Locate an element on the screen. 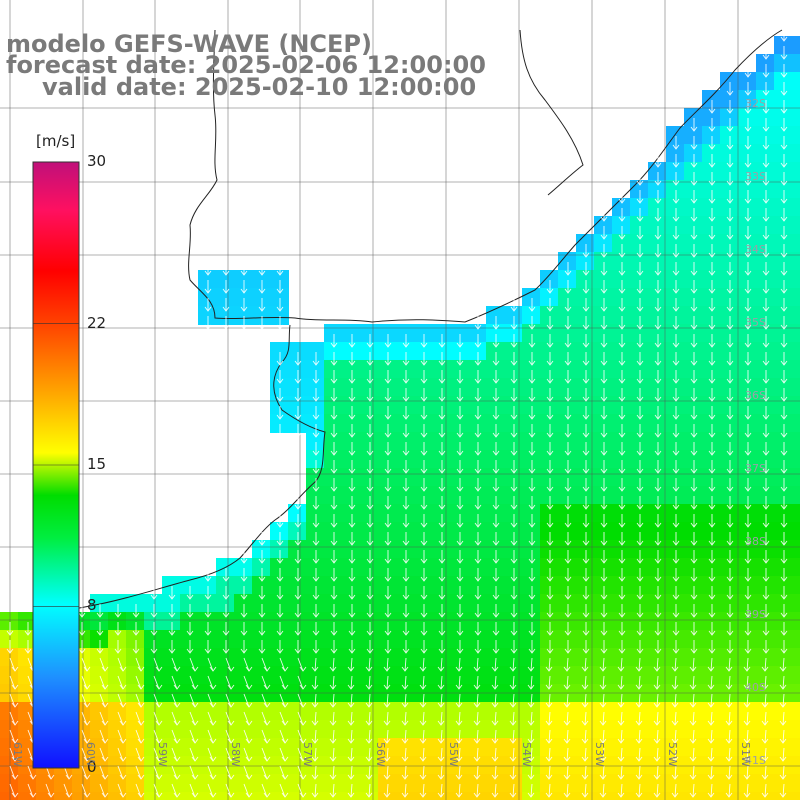  latitude-label: 36S is located at coordinates (755, 395).